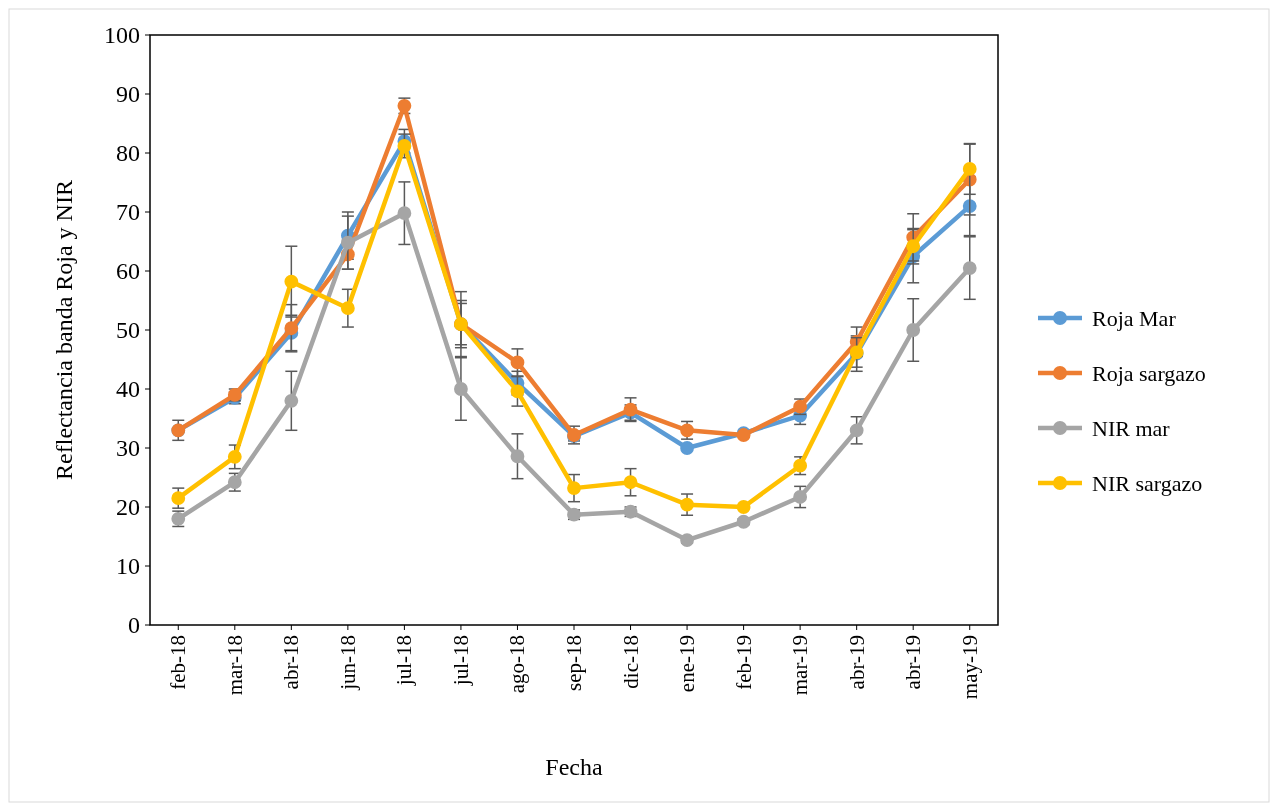  Describe the element at coordinates (574, 663) in the screenshot. I see `x-tick-label: sep-18` at that location.